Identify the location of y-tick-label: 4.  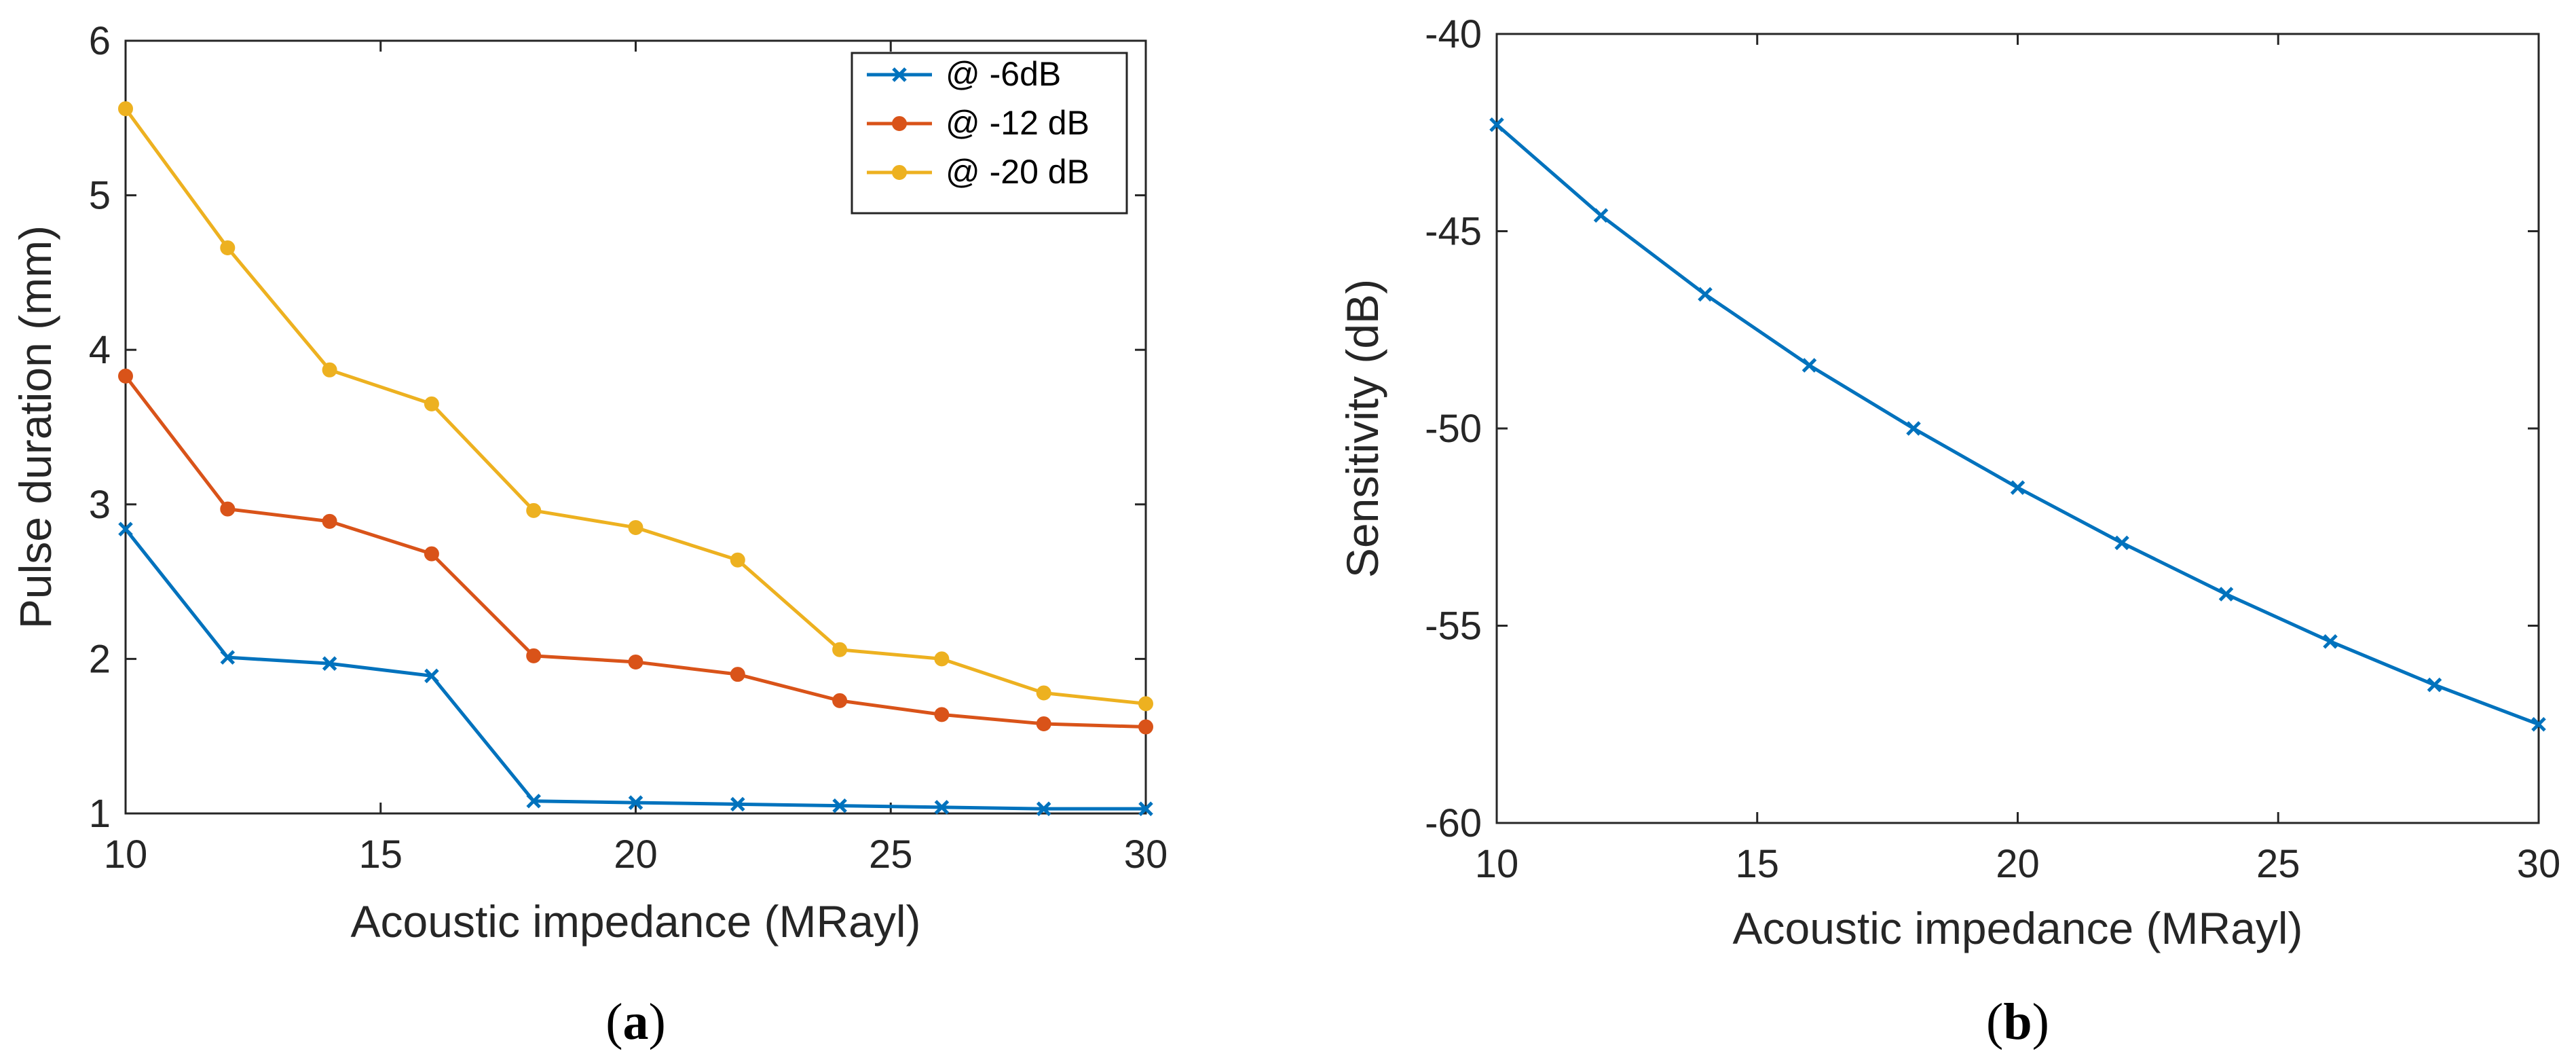
(100, 350).